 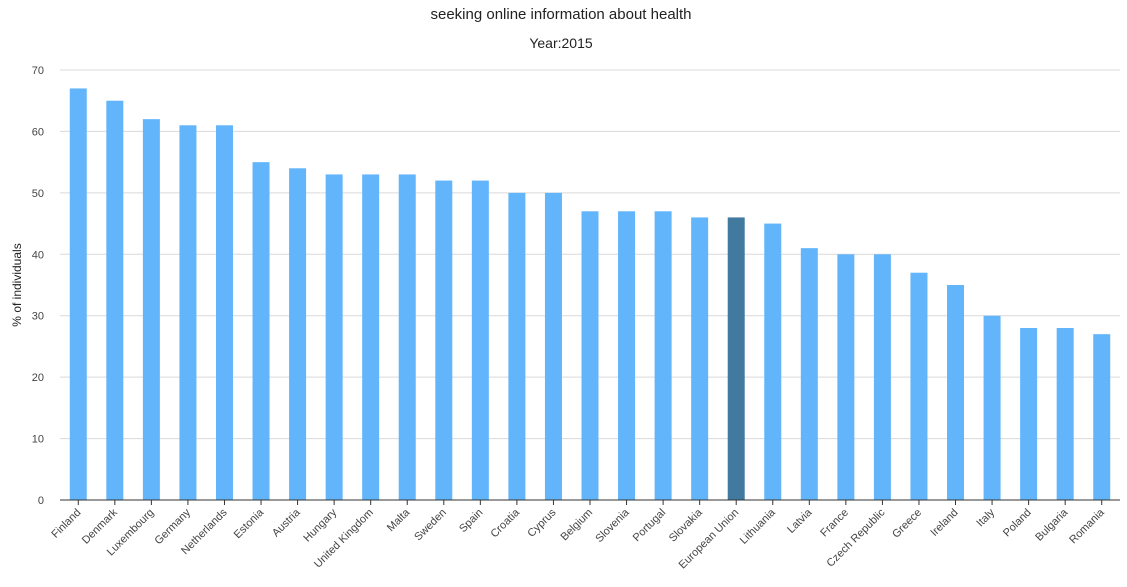 What do you see at coordinates (944, 523) in the screenshot?
I see `x-tick-label: Ireland` at bounding box center [944, 523].